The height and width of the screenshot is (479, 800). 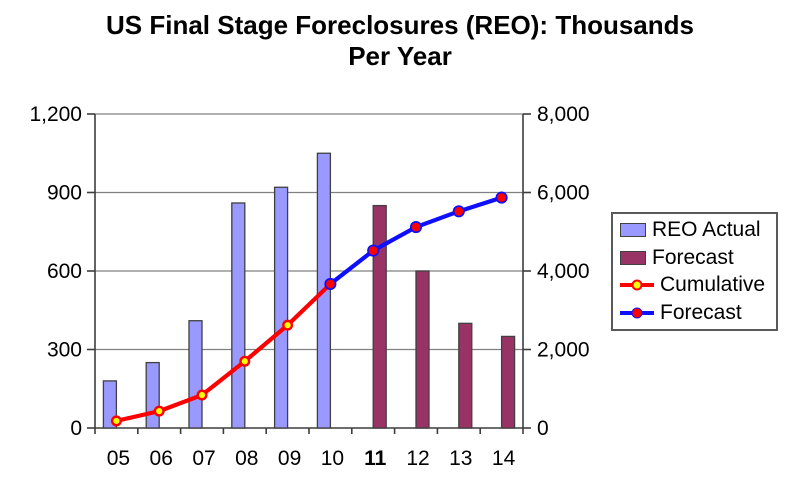 I want to click on x-axis-label-12: 12, so click(x=417, y=458).